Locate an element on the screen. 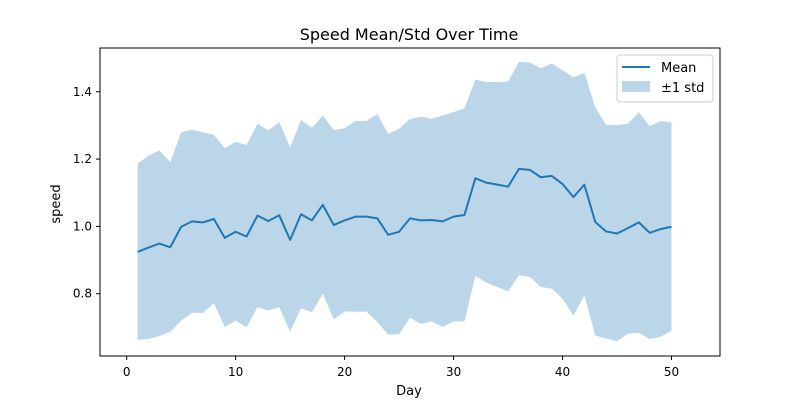 The image size is (800, 400). y-tick-label: 1.4 is located at coordinates (82, 92).